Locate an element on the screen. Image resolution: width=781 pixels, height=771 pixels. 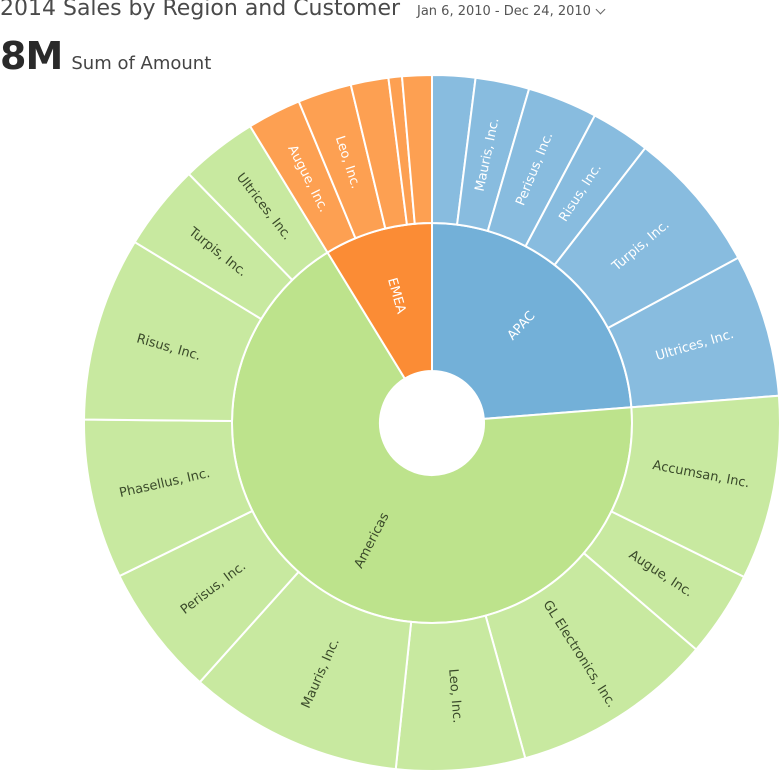
kpi-label: Sum of Amount is located at coordinates (141, 63).